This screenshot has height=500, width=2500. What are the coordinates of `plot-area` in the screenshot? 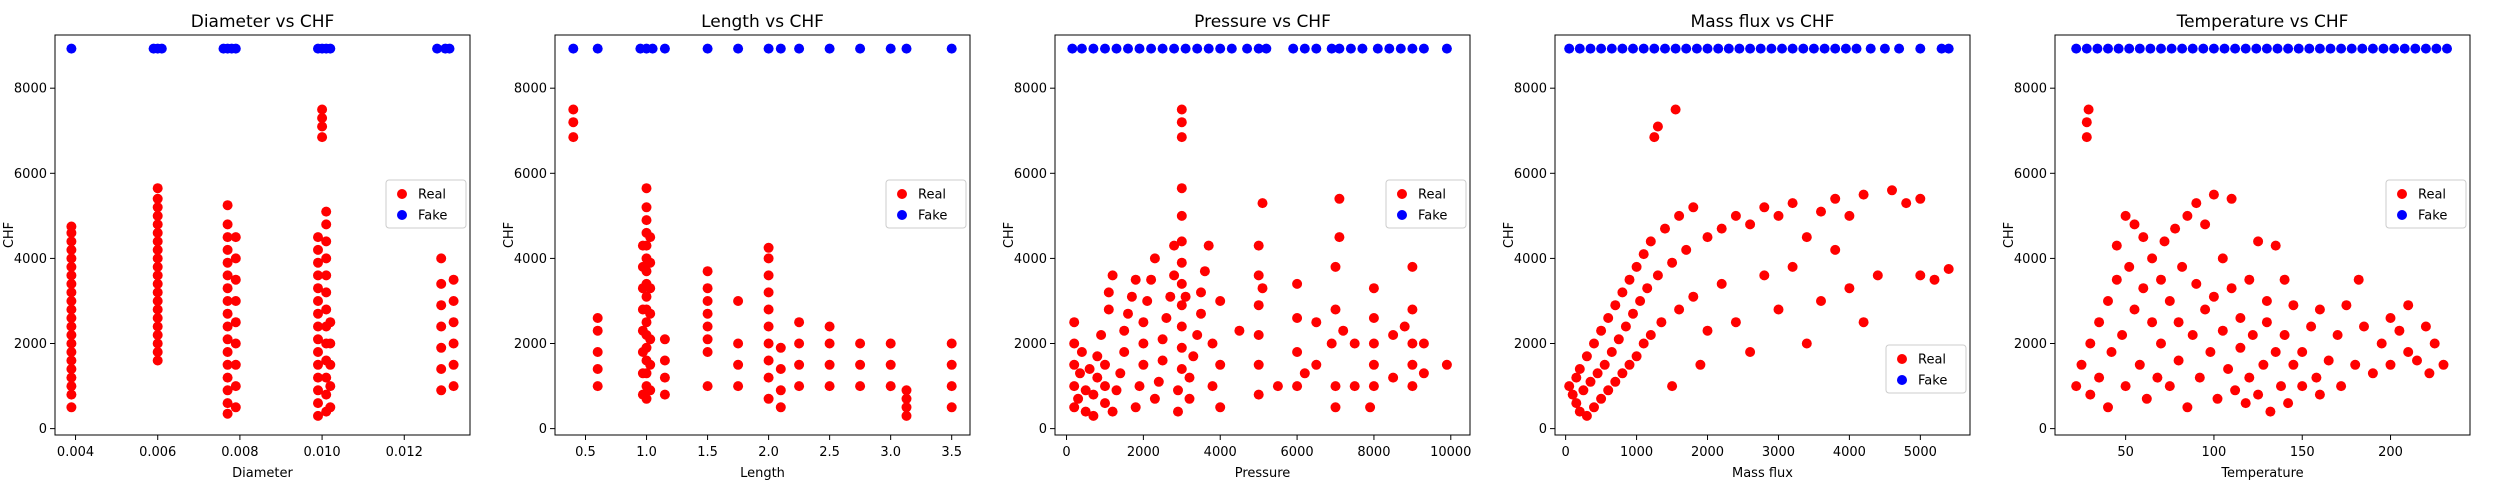 It's located at (2261, 230).